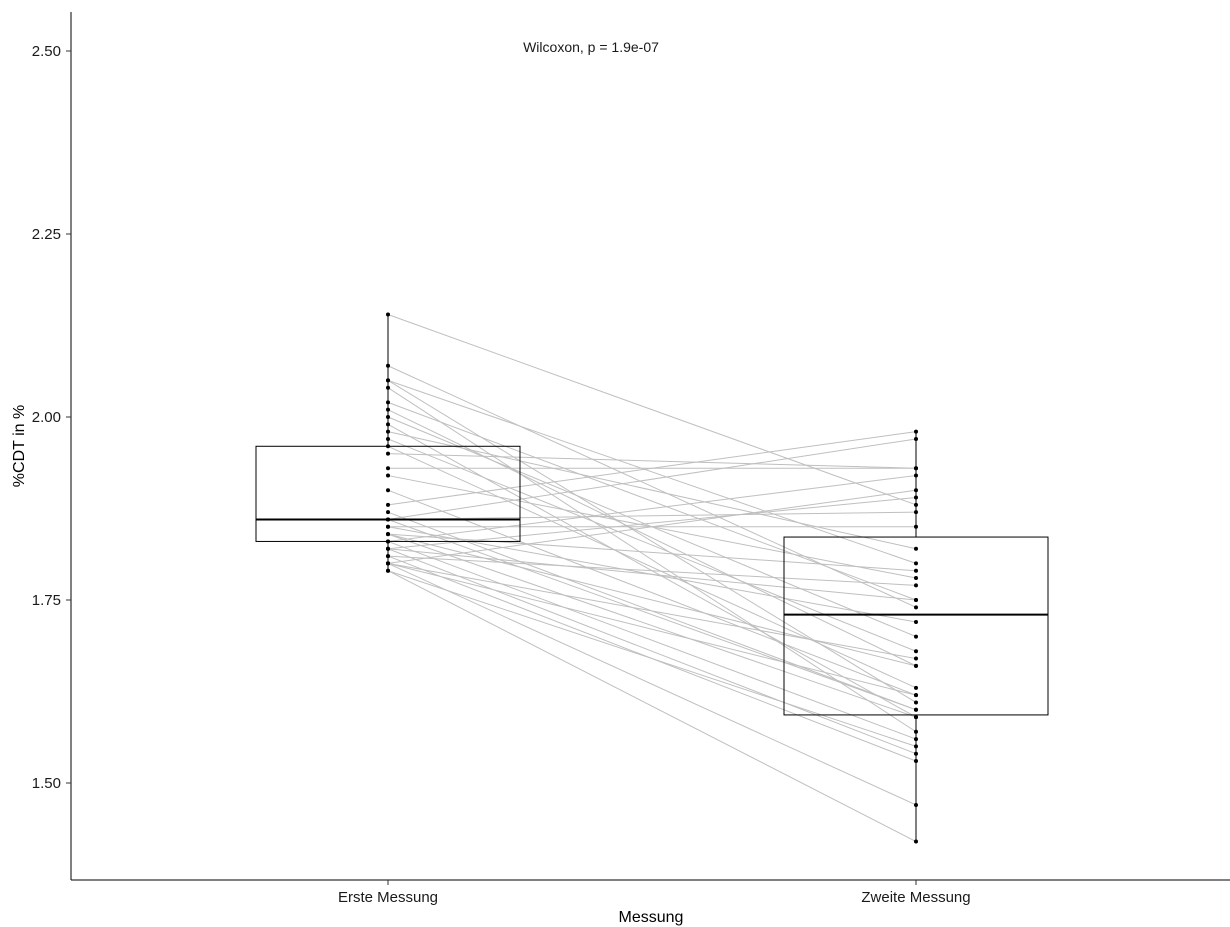 The height and width of the screenshot is (927, 1230). Describe the element at coordinates (46, 783) in the screenshot. I see `y-tick-label: 1.50` at that location.